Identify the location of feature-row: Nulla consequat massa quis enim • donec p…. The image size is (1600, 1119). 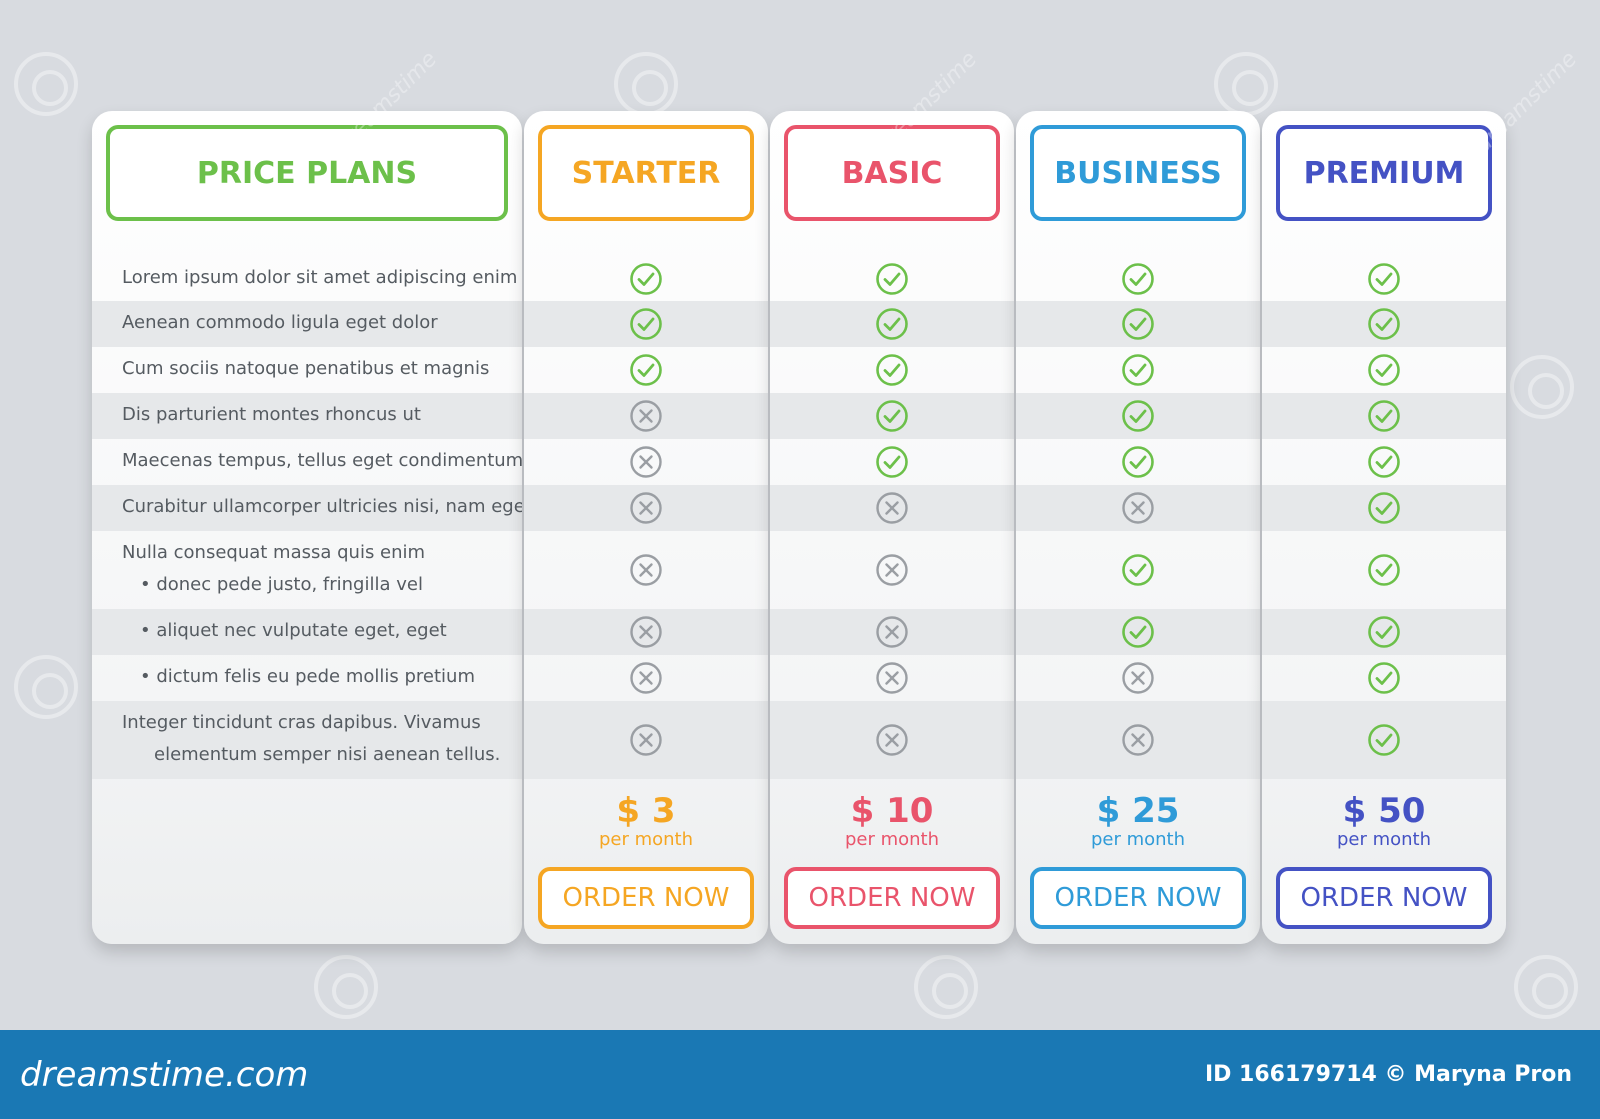
(307, 570).